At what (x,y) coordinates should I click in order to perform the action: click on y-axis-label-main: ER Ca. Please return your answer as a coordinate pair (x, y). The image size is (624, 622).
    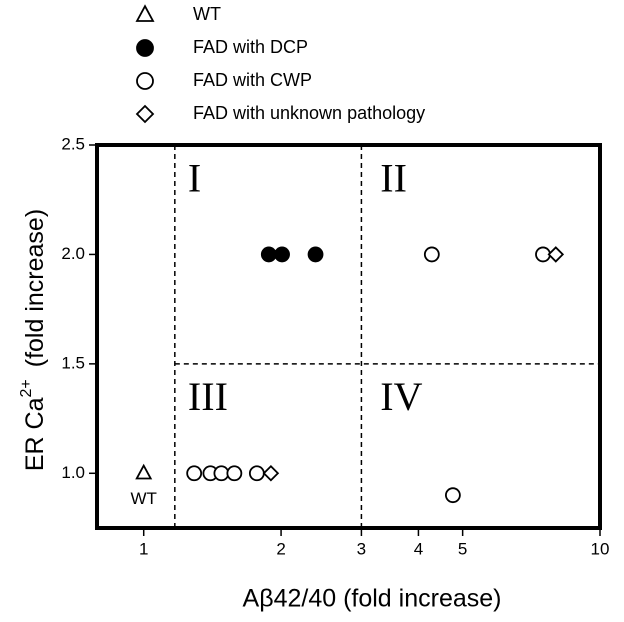
    Looking at the image, I should click on (35, 434).